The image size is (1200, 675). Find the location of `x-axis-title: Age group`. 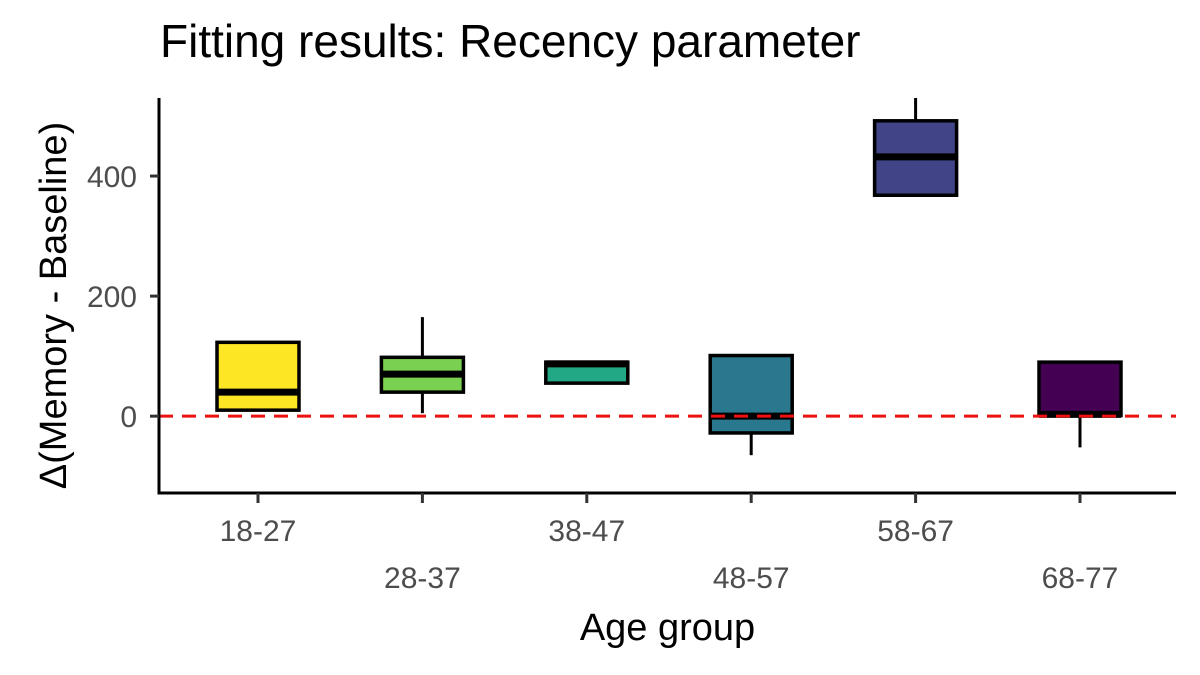

x-axis-title: Age group is located at coordinates (667, 628).